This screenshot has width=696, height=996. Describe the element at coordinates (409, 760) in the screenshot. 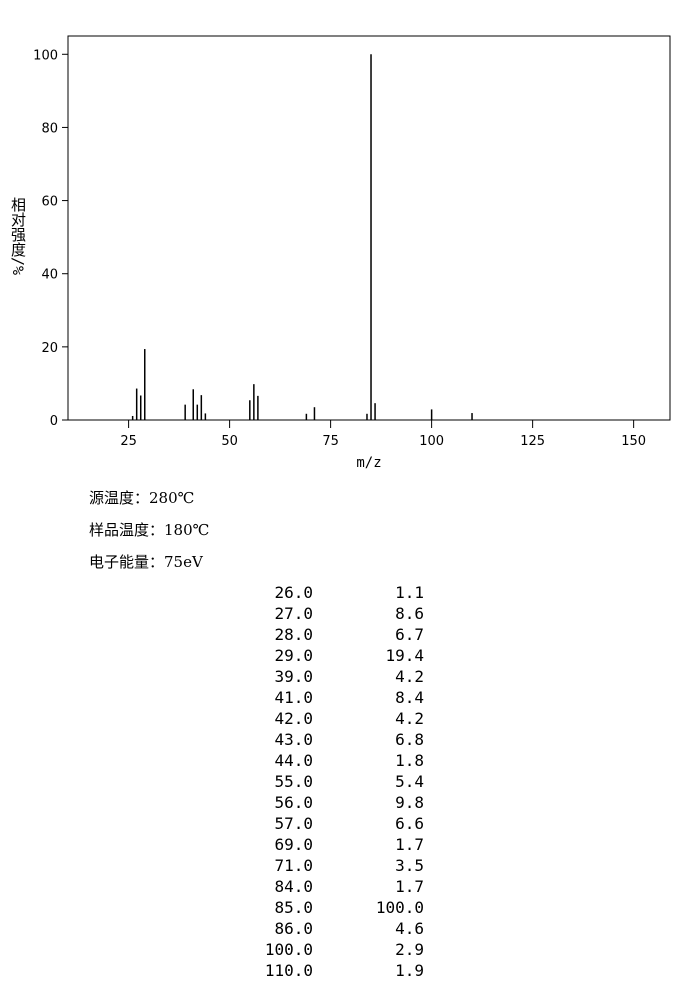

I see `intensity-cell: 1.8` at that location.